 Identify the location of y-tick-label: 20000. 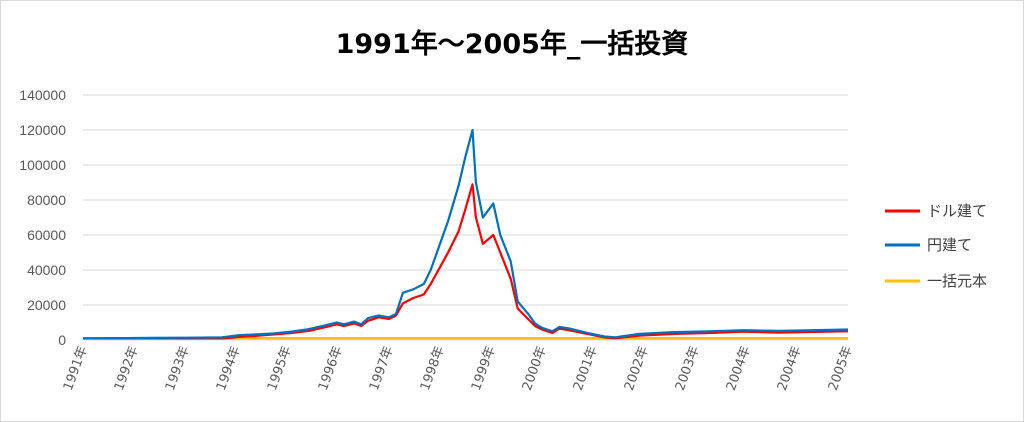
(46, 305).